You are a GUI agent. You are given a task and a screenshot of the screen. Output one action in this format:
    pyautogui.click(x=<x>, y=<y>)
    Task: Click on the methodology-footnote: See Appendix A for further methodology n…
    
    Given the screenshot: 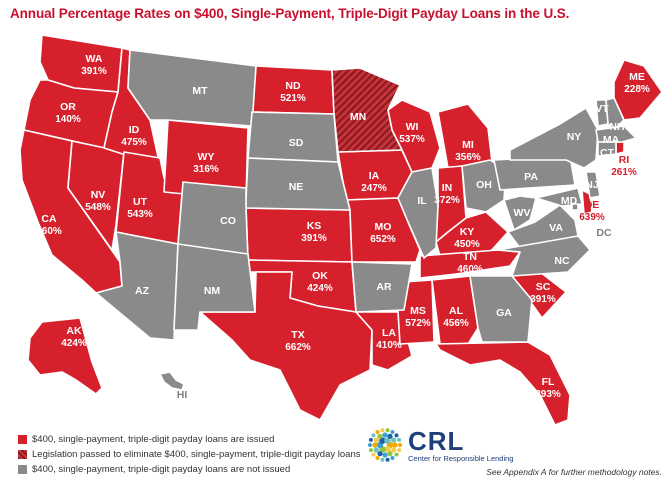 What is the action you would take?
    pyautogui.click(x=574, y=472)
    